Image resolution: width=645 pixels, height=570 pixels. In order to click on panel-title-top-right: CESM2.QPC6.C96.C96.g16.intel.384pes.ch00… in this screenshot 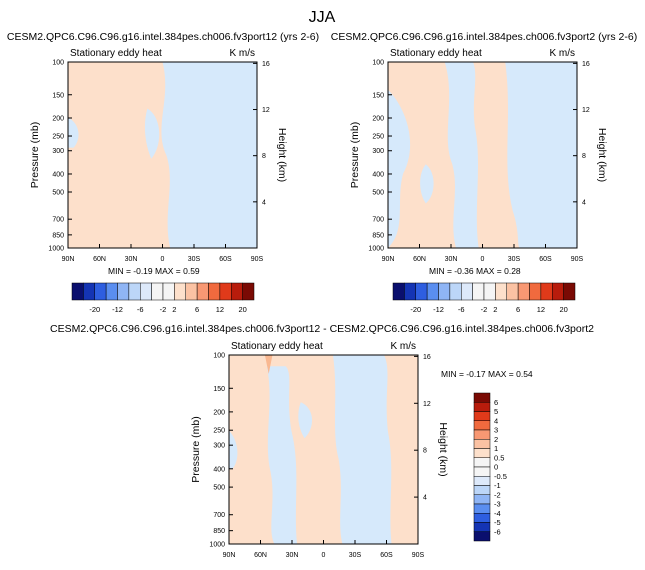, I will do `click(484, 37)`.